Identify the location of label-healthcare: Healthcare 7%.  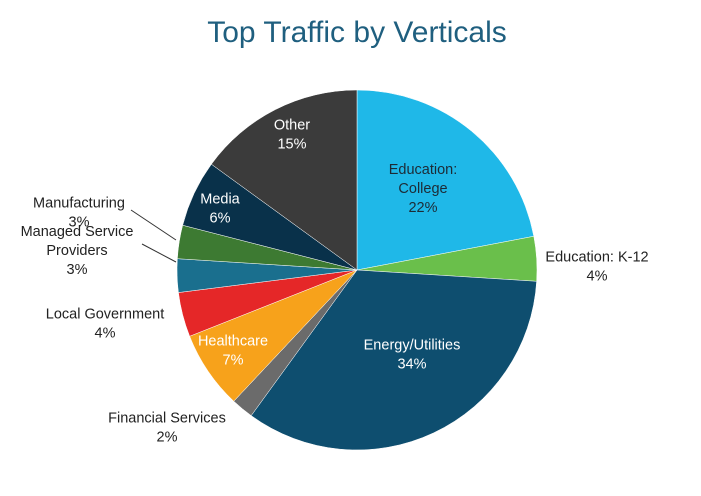
(233, 351).